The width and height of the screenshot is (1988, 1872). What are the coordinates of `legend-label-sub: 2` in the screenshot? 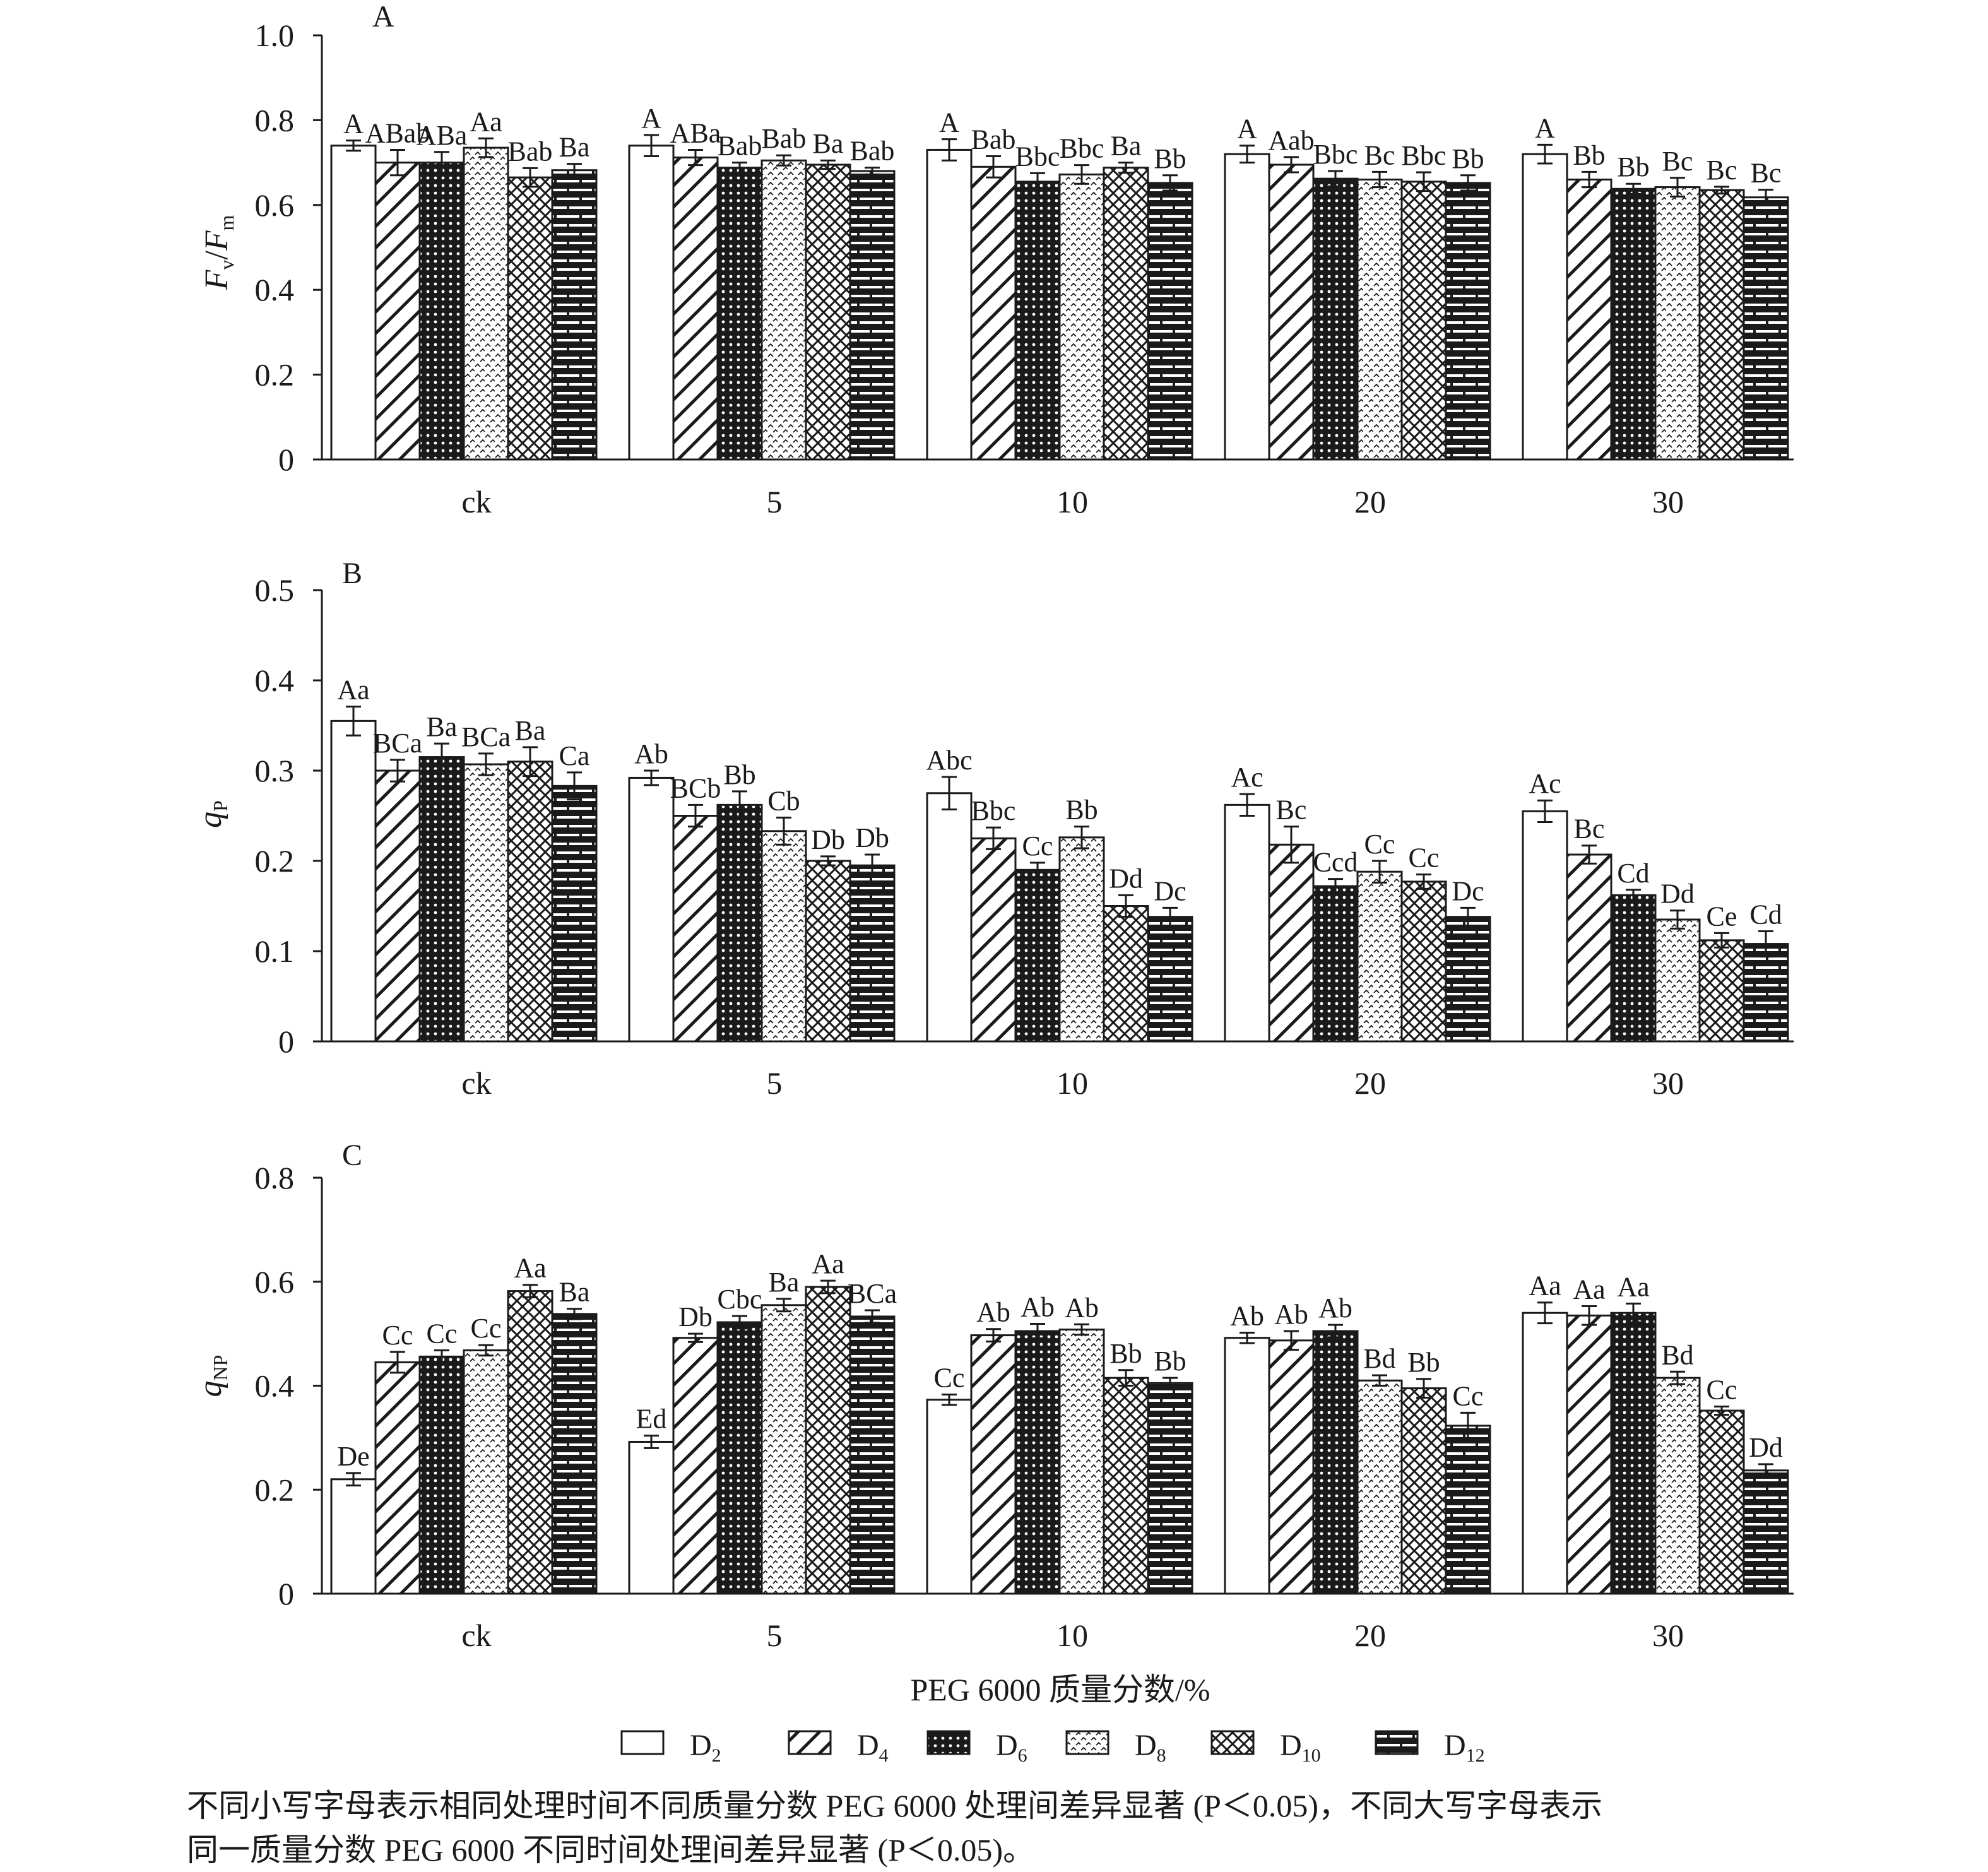 It's located at (716, 1755).